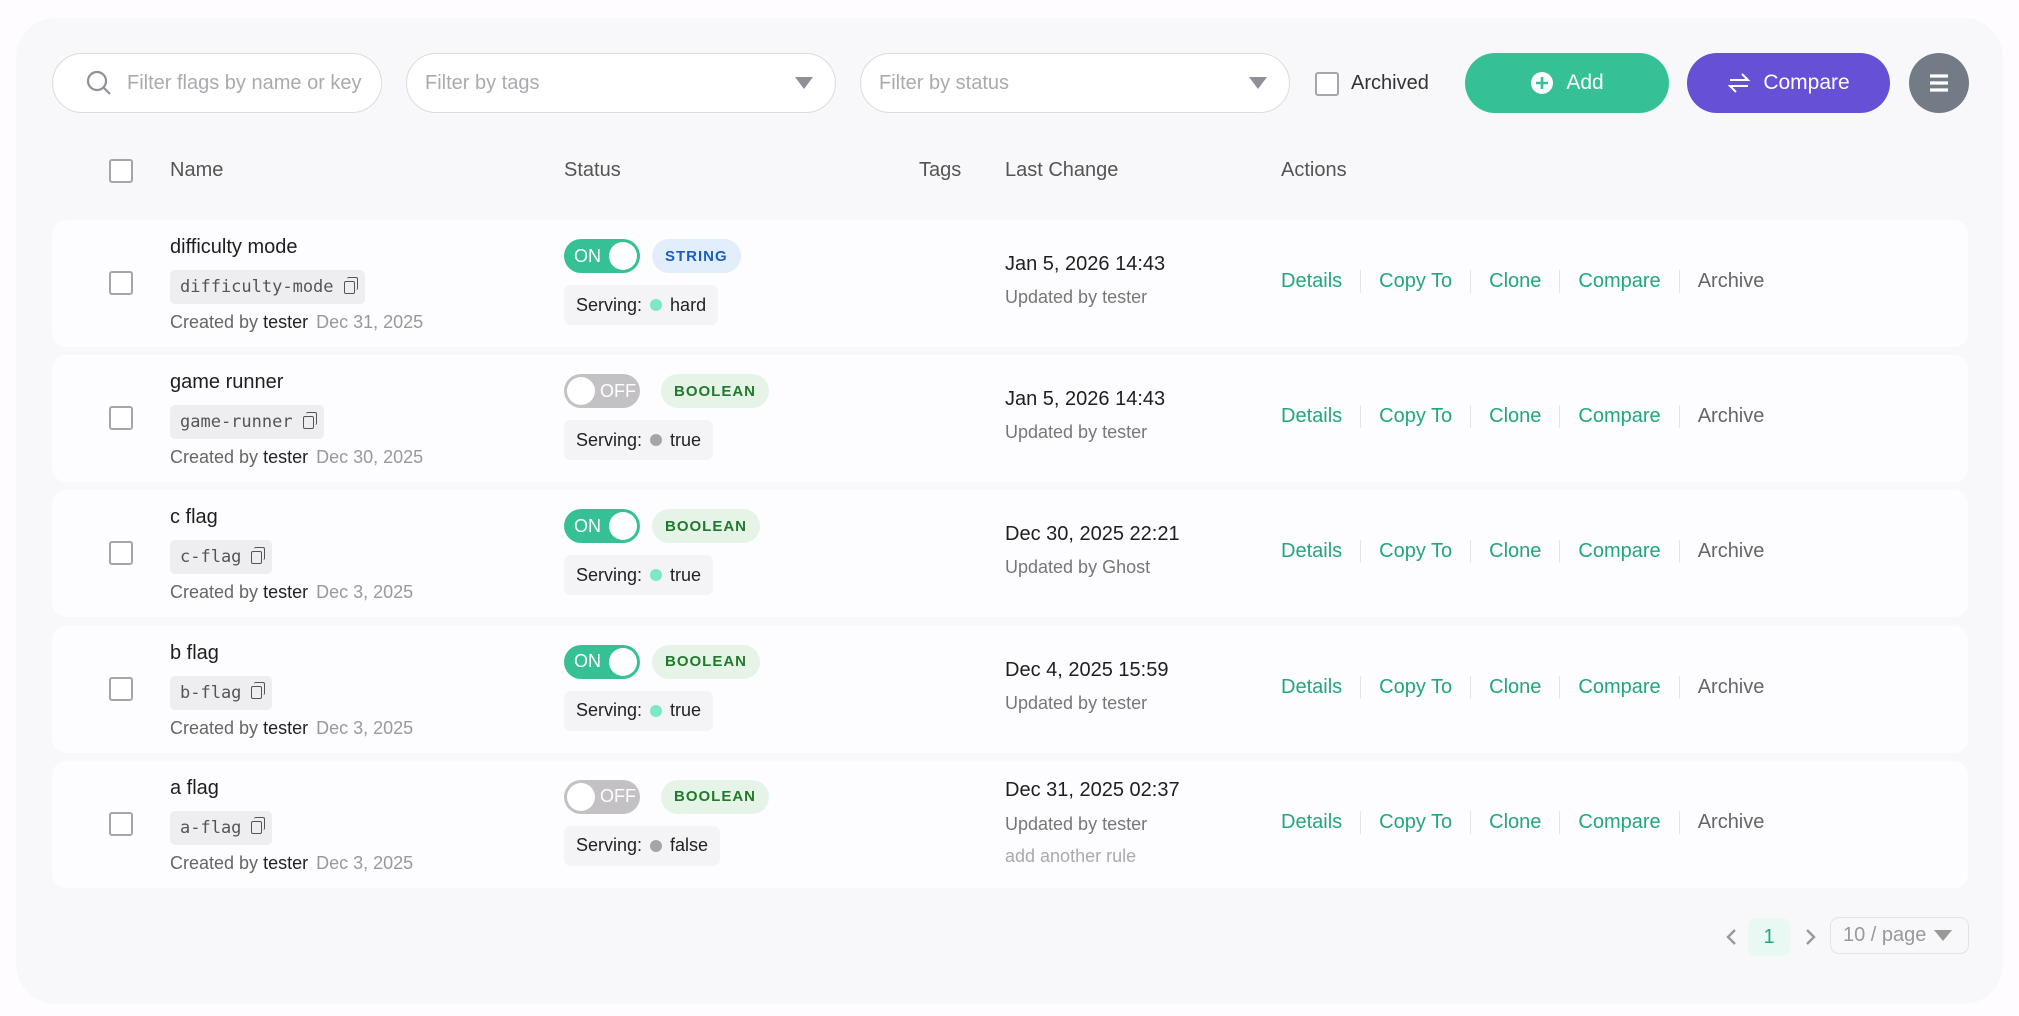 Image resolution: width=2019 pixels, height=1016 pixels. I want to click on column-header-name: Name, so click(197, 170).